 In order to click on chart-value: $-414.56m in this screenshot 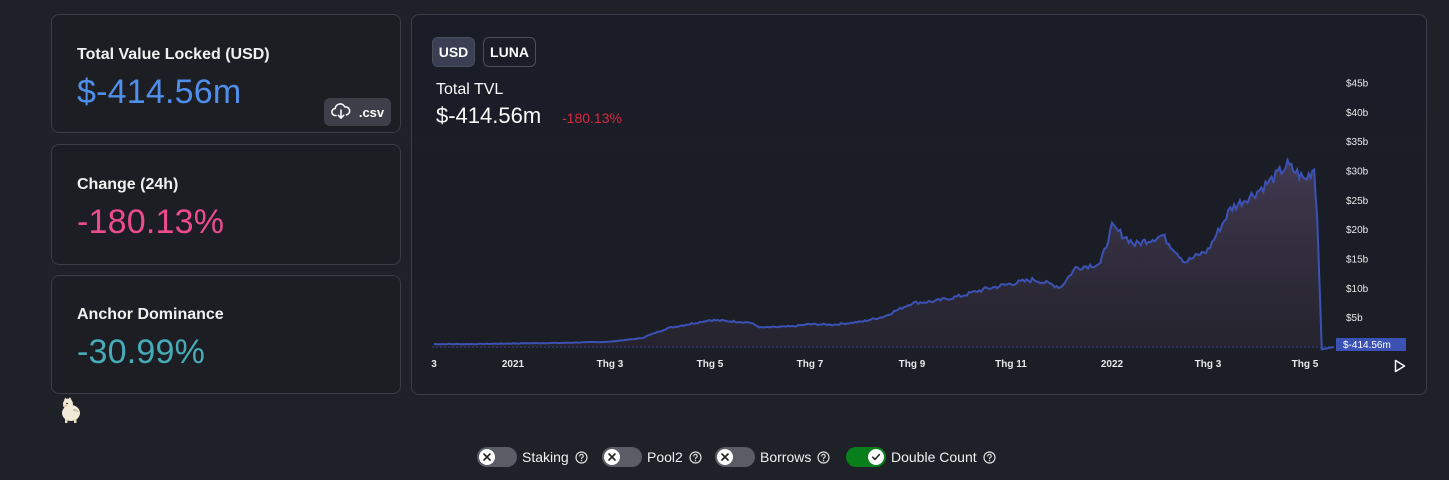, I will do `click(489, 115)`.